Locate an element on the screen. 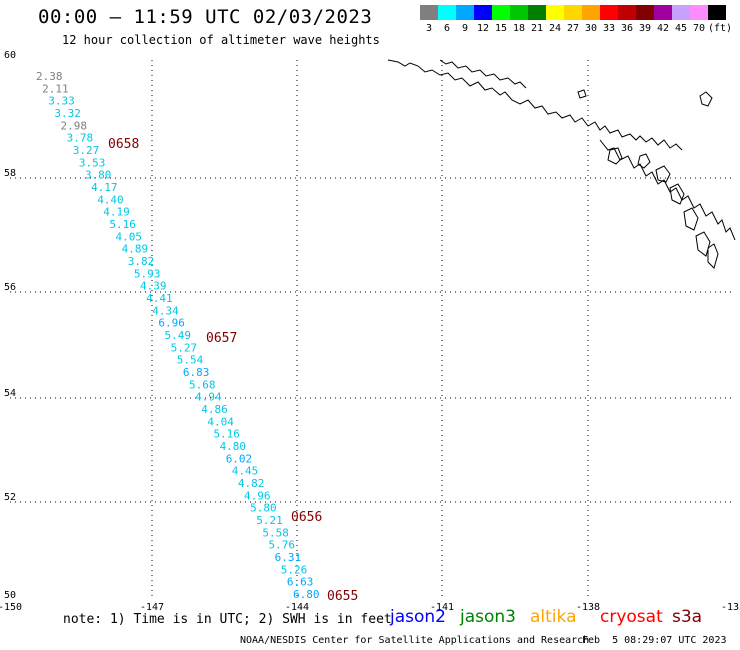 This screenshot has height=650, width=740. alaska-coastline-inner is located at coordinates (483, 74).